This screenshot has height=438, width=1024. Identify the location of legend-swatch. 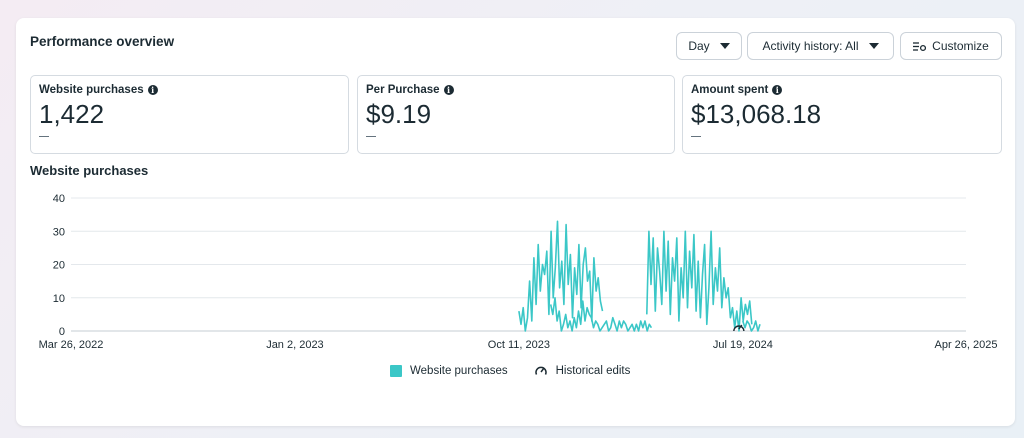
(396, 371).